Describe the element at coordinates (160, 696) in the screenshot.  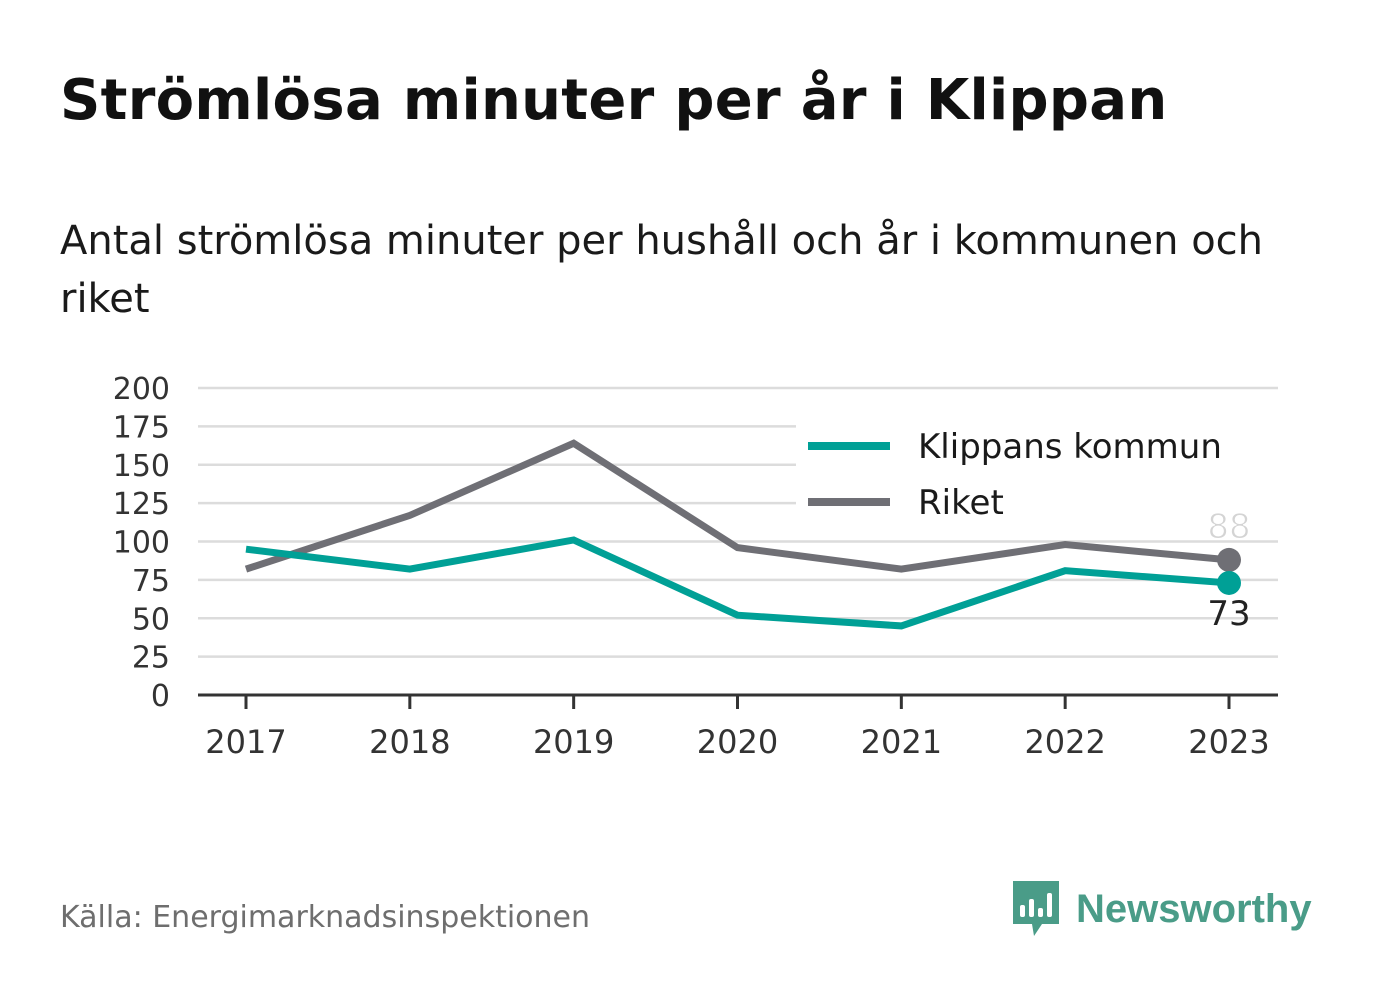
I see `y-tick-label: 0` at that location.